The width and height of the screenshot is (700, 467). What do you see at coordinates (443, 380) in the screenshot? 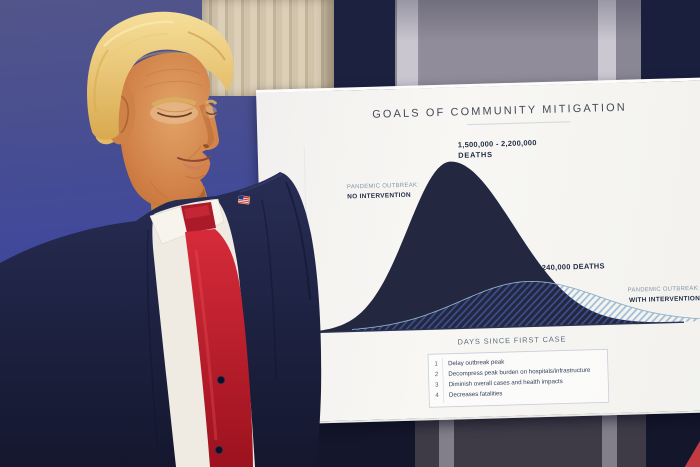
I see `goals-box-divider` at bounding box center [443, 380].